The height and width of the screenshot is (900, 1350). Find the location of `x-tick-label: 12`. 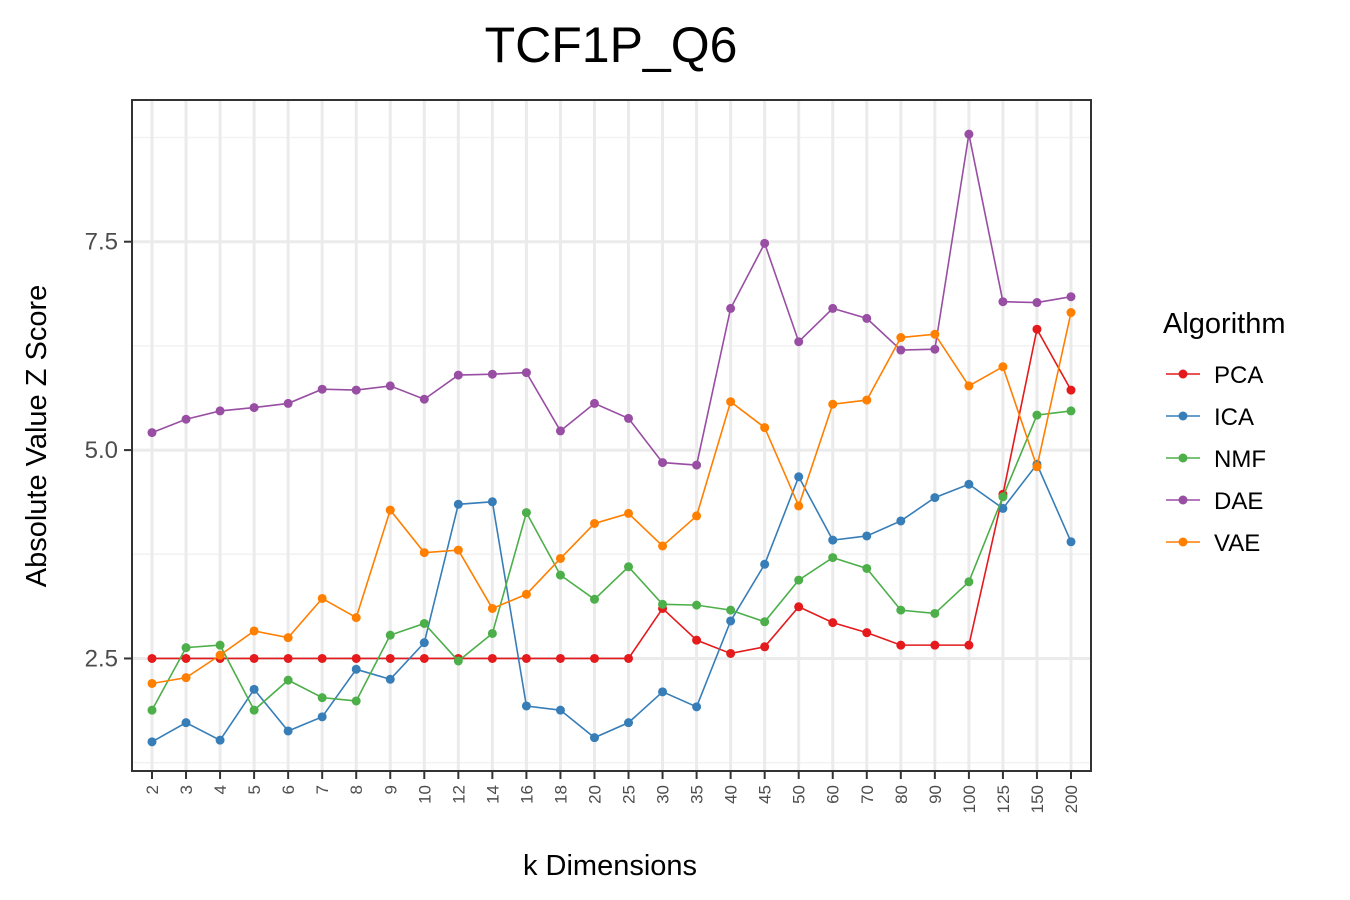

x-tick-label: 12 is located at coordinates (458, 794).